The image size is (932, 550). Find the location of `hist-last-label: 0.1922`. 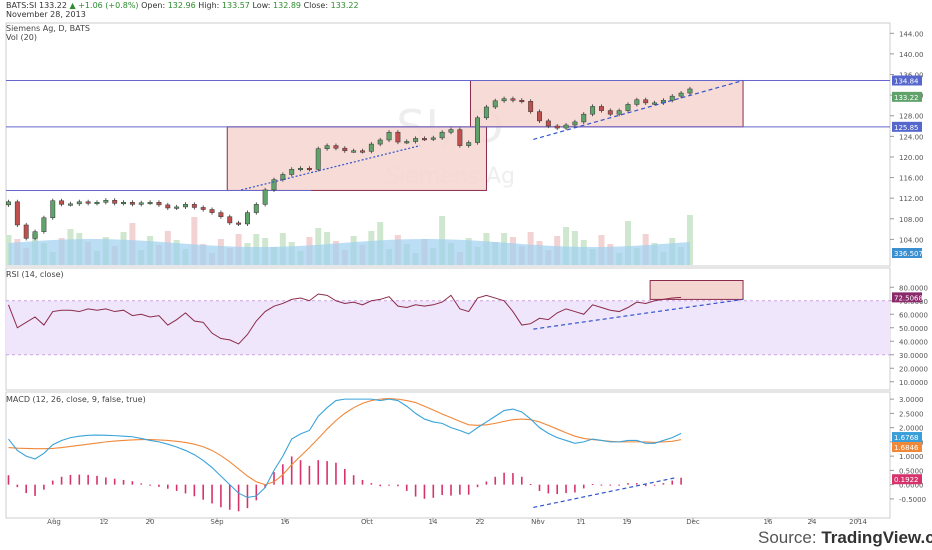

hist-last-label: 0.1922 is located at coordinates (906, 480).